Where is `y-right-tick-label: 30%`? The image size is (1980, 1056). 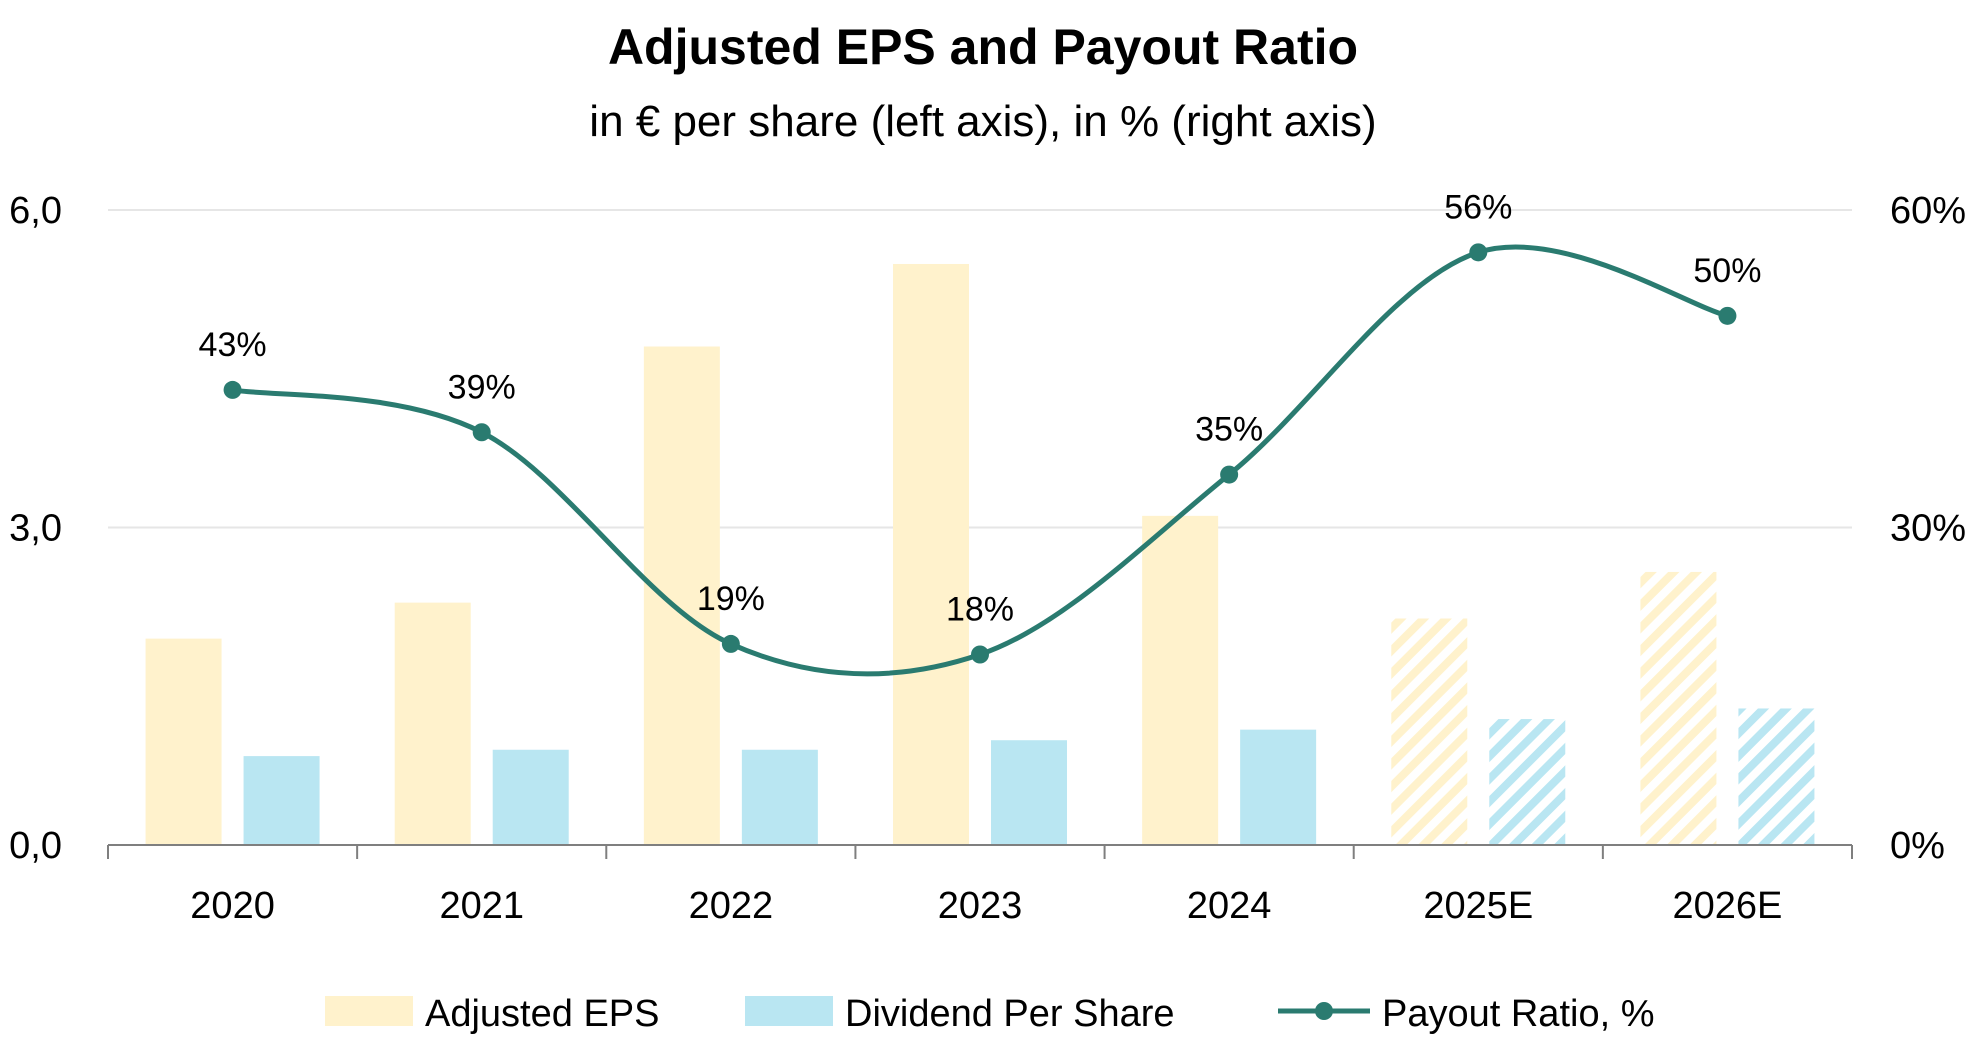 y-right-tick-label: 30% is located at coordinates (1928, 529).